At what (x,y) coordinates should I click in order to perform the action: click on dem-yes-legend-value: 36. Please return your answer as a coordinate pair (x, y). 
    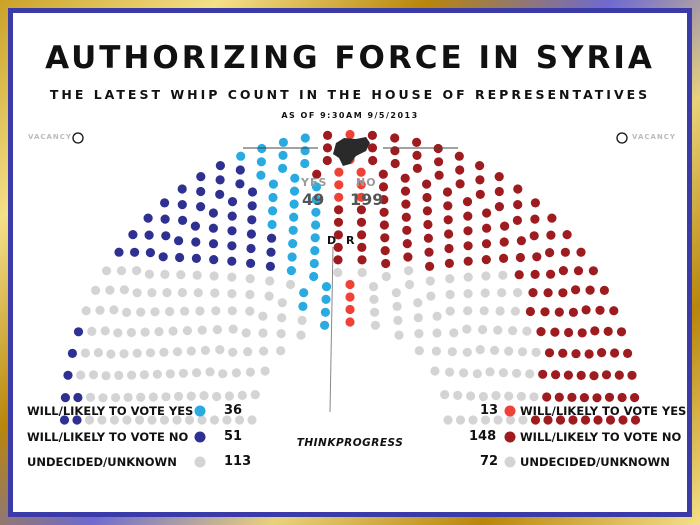
    Looking at the image, I should click on (233, 410).